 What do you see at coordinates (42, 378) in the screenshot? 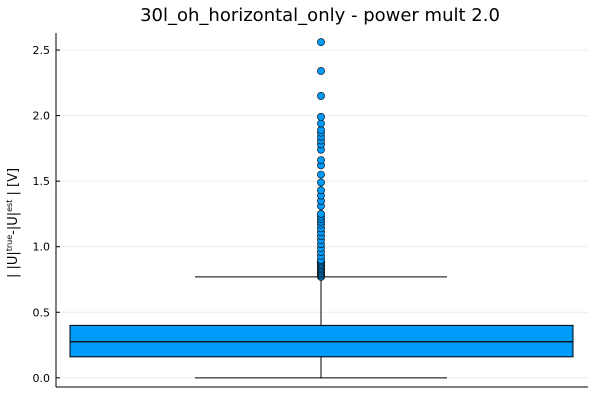
I see `y-tick-label: 0.0` at bounding box center [42, 378].